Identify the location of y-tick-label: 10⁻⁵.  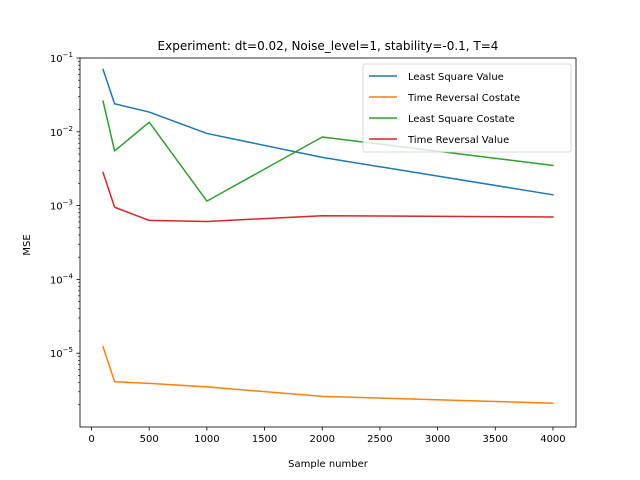
(61, 353).